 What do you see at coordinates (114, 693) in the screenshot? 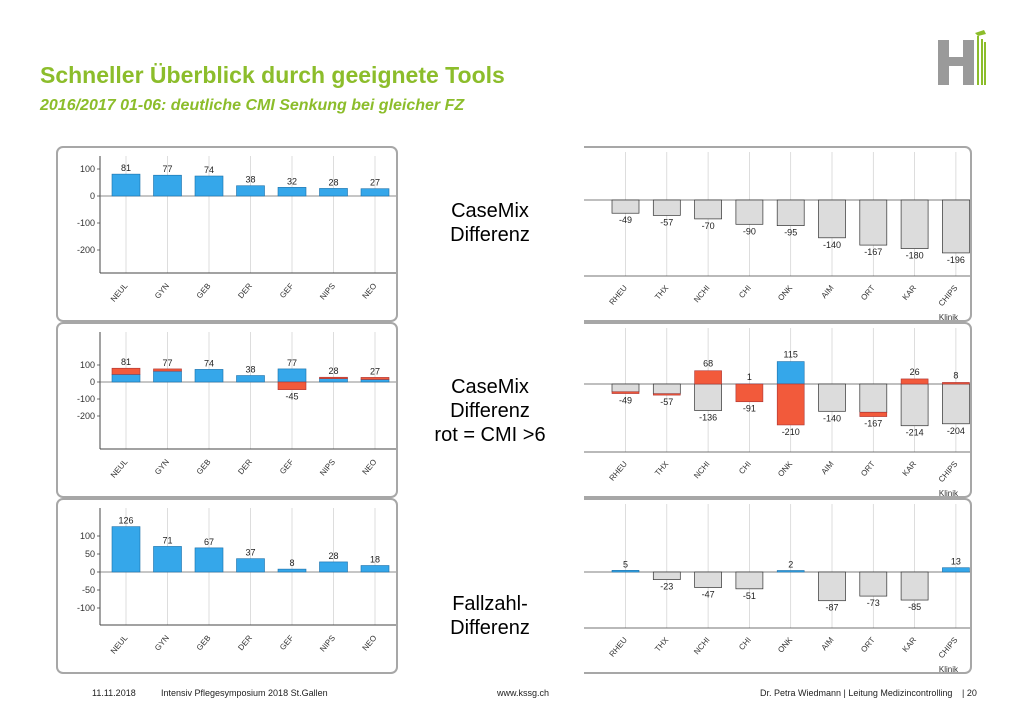
I see `footer-date: 11.11.2018` at bounding box center [114, 693].